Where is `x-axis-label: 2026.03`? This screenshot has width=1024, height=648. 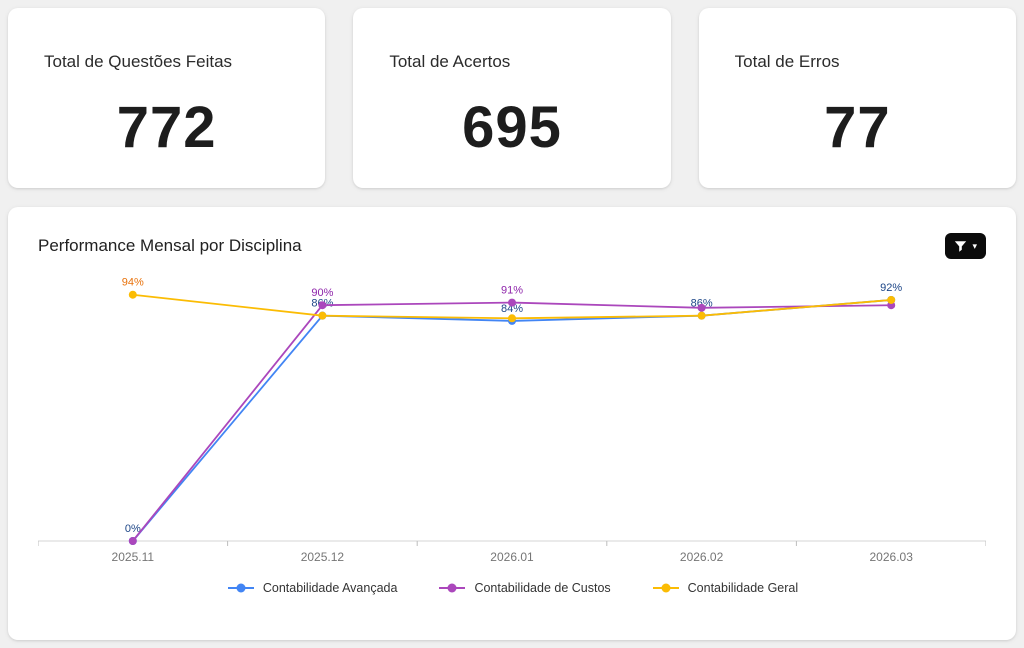
x-axis-label: 2026.03 is located at coordinates (892, 557).